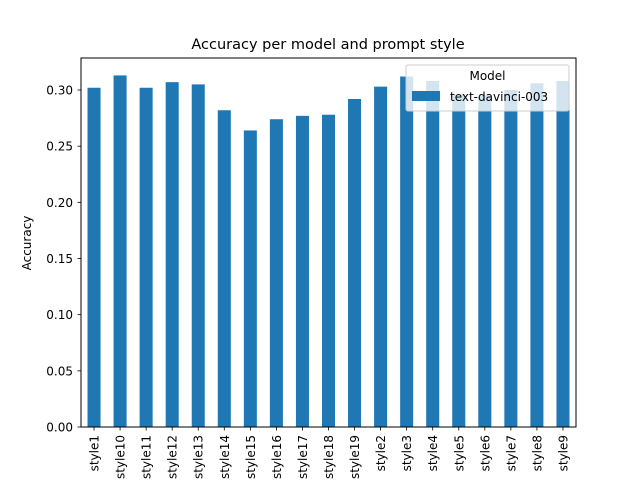 This screenshot has height=480, width=640. Describe the element at coordinates (198, 255) in the screenshot. I see `bar-style13` at that location.